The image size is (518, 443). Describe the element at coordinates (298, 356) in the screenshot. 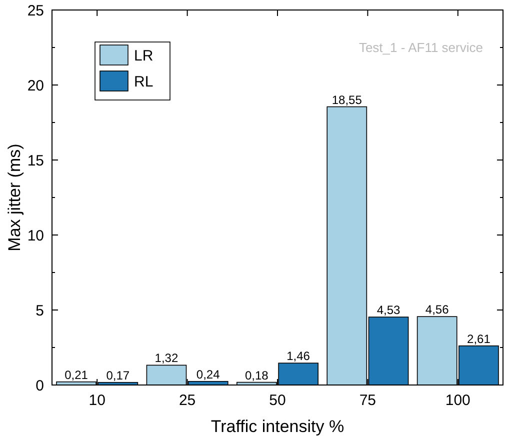

I see `data-label: 1,46` at that location.